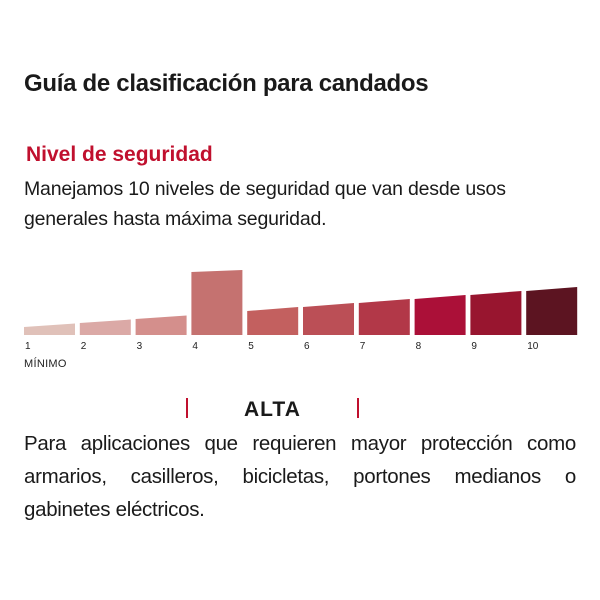 Image resolution: width=600 pixels, height=600 pixels. Describe the element at coordinates (119, 154) in the screenshot. I see `section-subtitle: Nivel de seguridad` at that location.